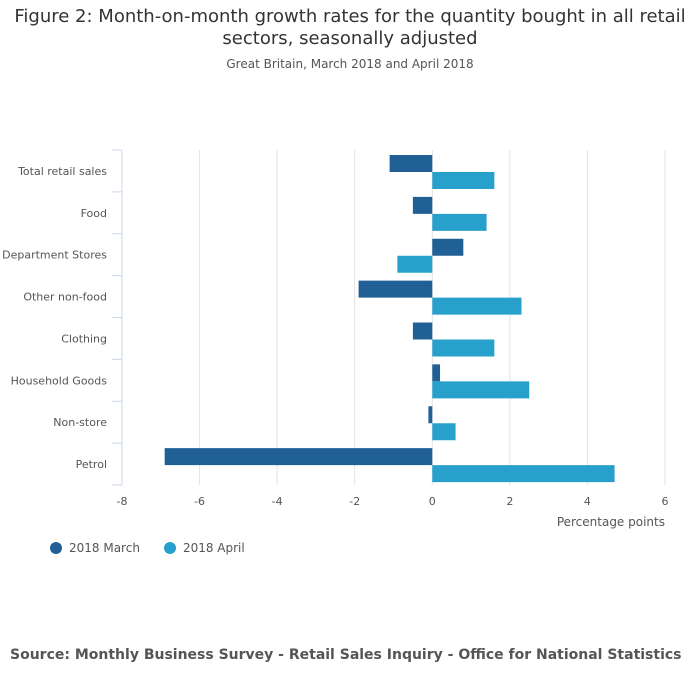 The width and height of the screenshot is (700, 682). Describe the element at coordinates (122, 501) in the screenshot. I see `x-tick-label: -8` at that location.